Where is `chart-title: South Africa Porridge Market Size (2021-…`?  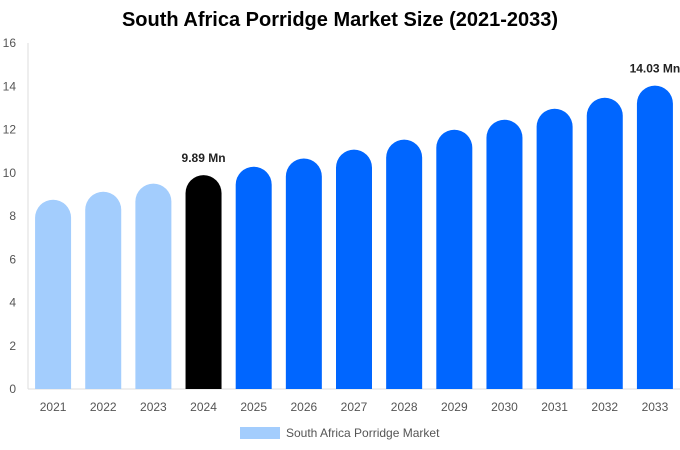
chart-title: South Africa Porridge Market Size (2021-… is located at coordinates (340, 20).